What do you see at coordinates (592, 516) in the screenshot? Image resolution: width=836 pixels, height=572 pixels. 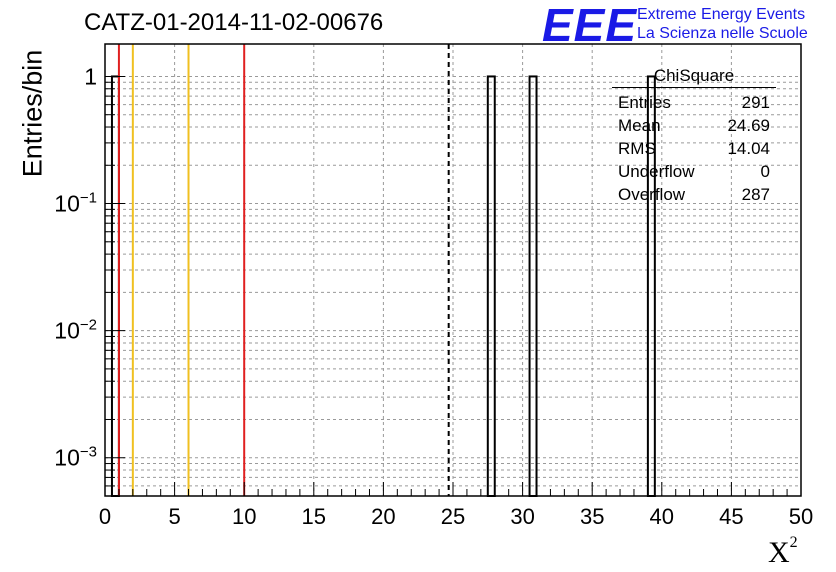 I see `x-tick-label: 35` at bounding box center [592, 516].